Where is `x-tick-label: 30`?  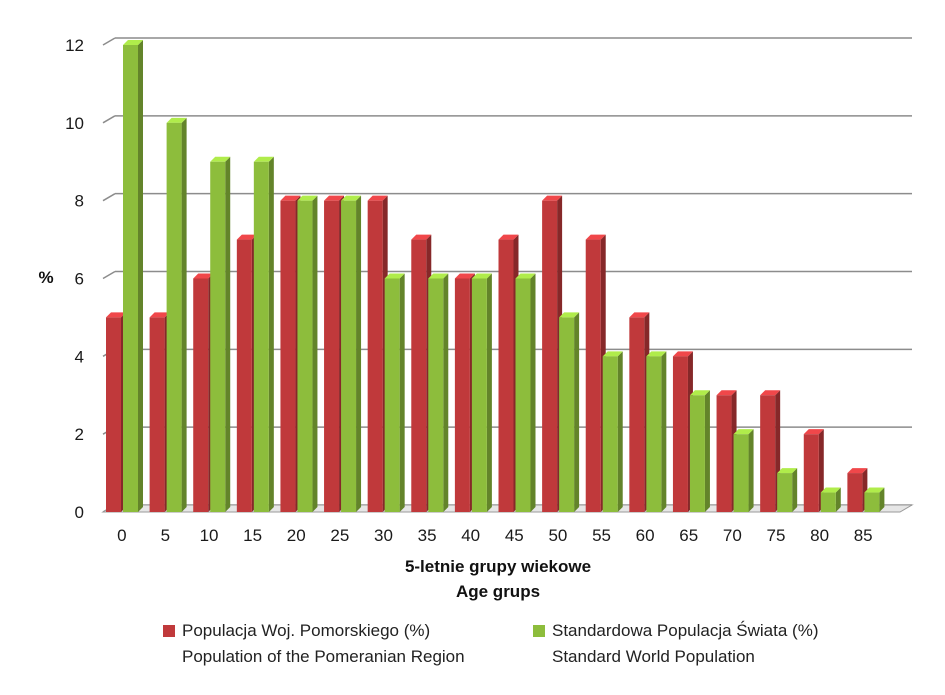
x-tick-label: 30 is located at coordinates (383, 535).